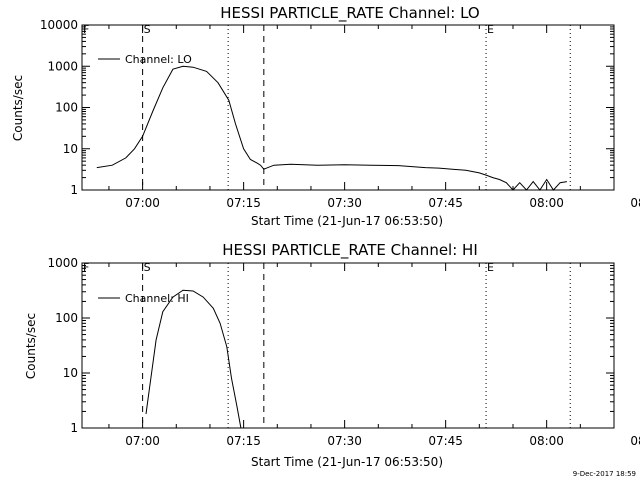 The height and width of the screenshot is (480, 640). What do you see at coordinates (59, 25) in the screenshot?
I see `y-tick-label: 10000` at bounding box center [59, 25].